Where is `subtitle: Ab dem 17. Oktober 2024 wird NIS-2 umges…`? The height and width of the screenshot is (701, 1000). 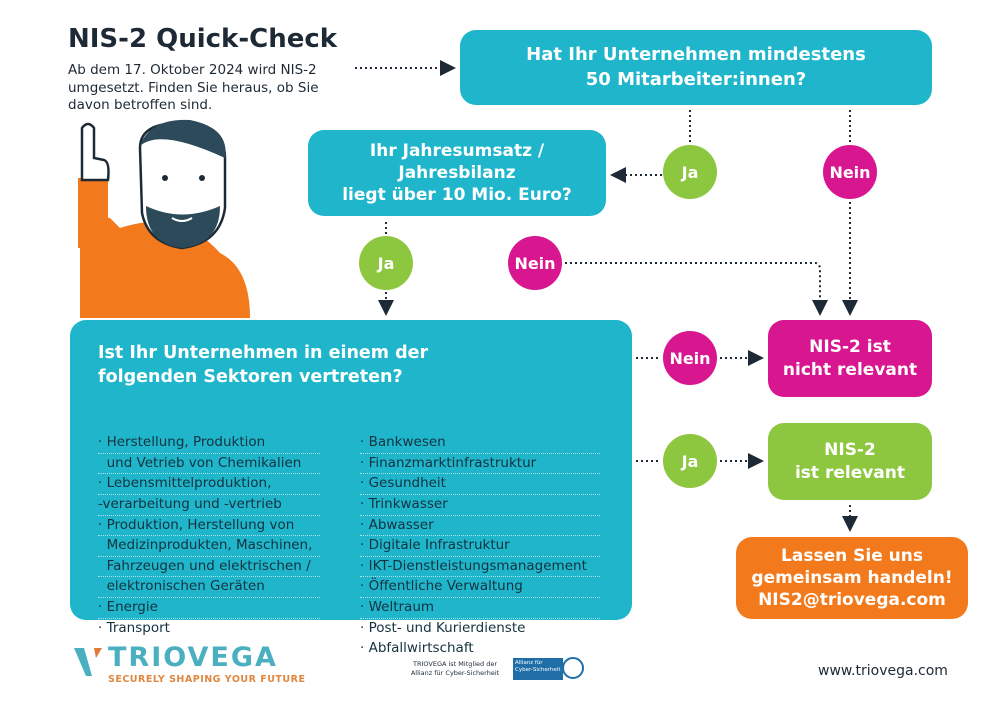
subtitle: Ab dem 17. Oktober 2024 wird NIS-2 umges… is located at coordinates (193, 88).